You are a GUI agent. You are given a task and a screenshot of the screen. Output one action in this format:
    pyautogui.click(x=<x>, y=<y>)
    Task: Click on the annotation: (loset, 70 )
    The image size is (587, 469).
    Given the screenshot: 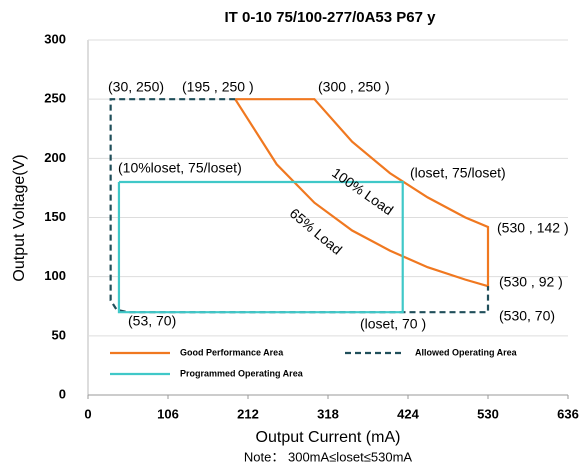 What is the action you would take?
    pyautogui.click(x=393, y=324)
    